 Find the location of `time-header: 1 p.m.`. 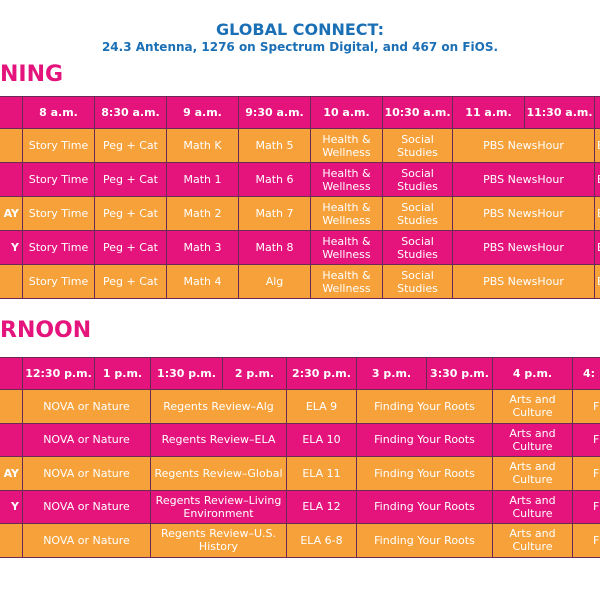

time-header: 1 p.m. is located at coordinates (122, 373).